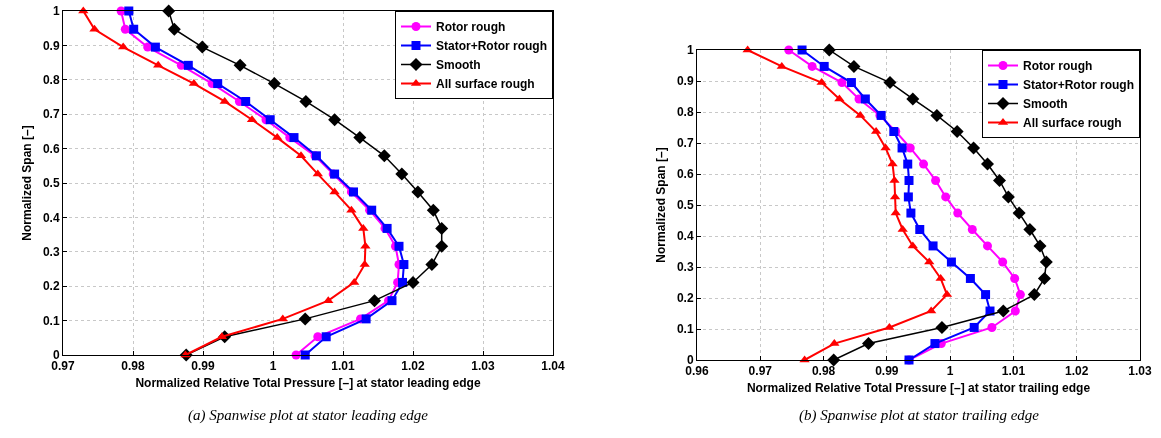  What do you see at coordinates (760, 371) in the screenshot?
I see `x-tick-label: 0.97` at bounding box center [760, 371].